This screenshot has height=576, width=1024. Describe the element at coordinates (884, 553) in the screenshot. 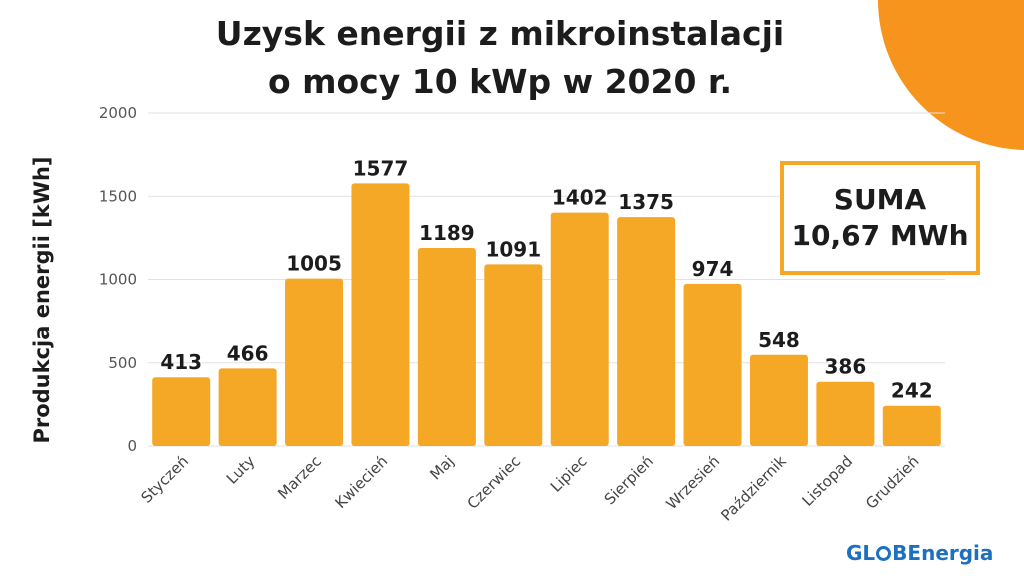

I see `logo-o-icon` at that location.